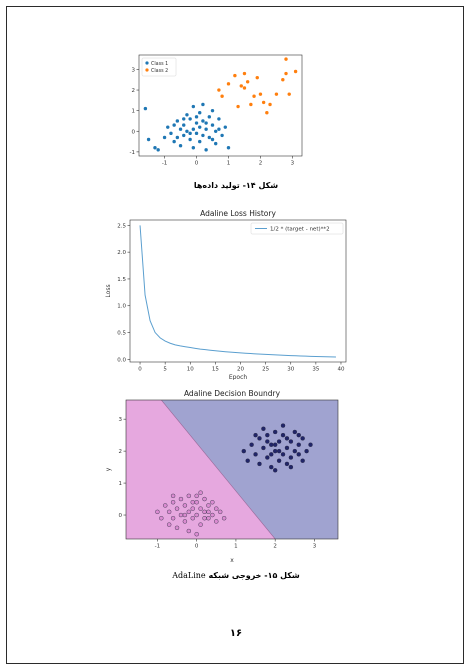 This screenshot has height=671, width=472. What do you see at coordinates (236, 185) in the screenshot?
I see `figure-14-caption: شکل ۱۴- تولید داده‌ها` at bounding box center [236, 185].